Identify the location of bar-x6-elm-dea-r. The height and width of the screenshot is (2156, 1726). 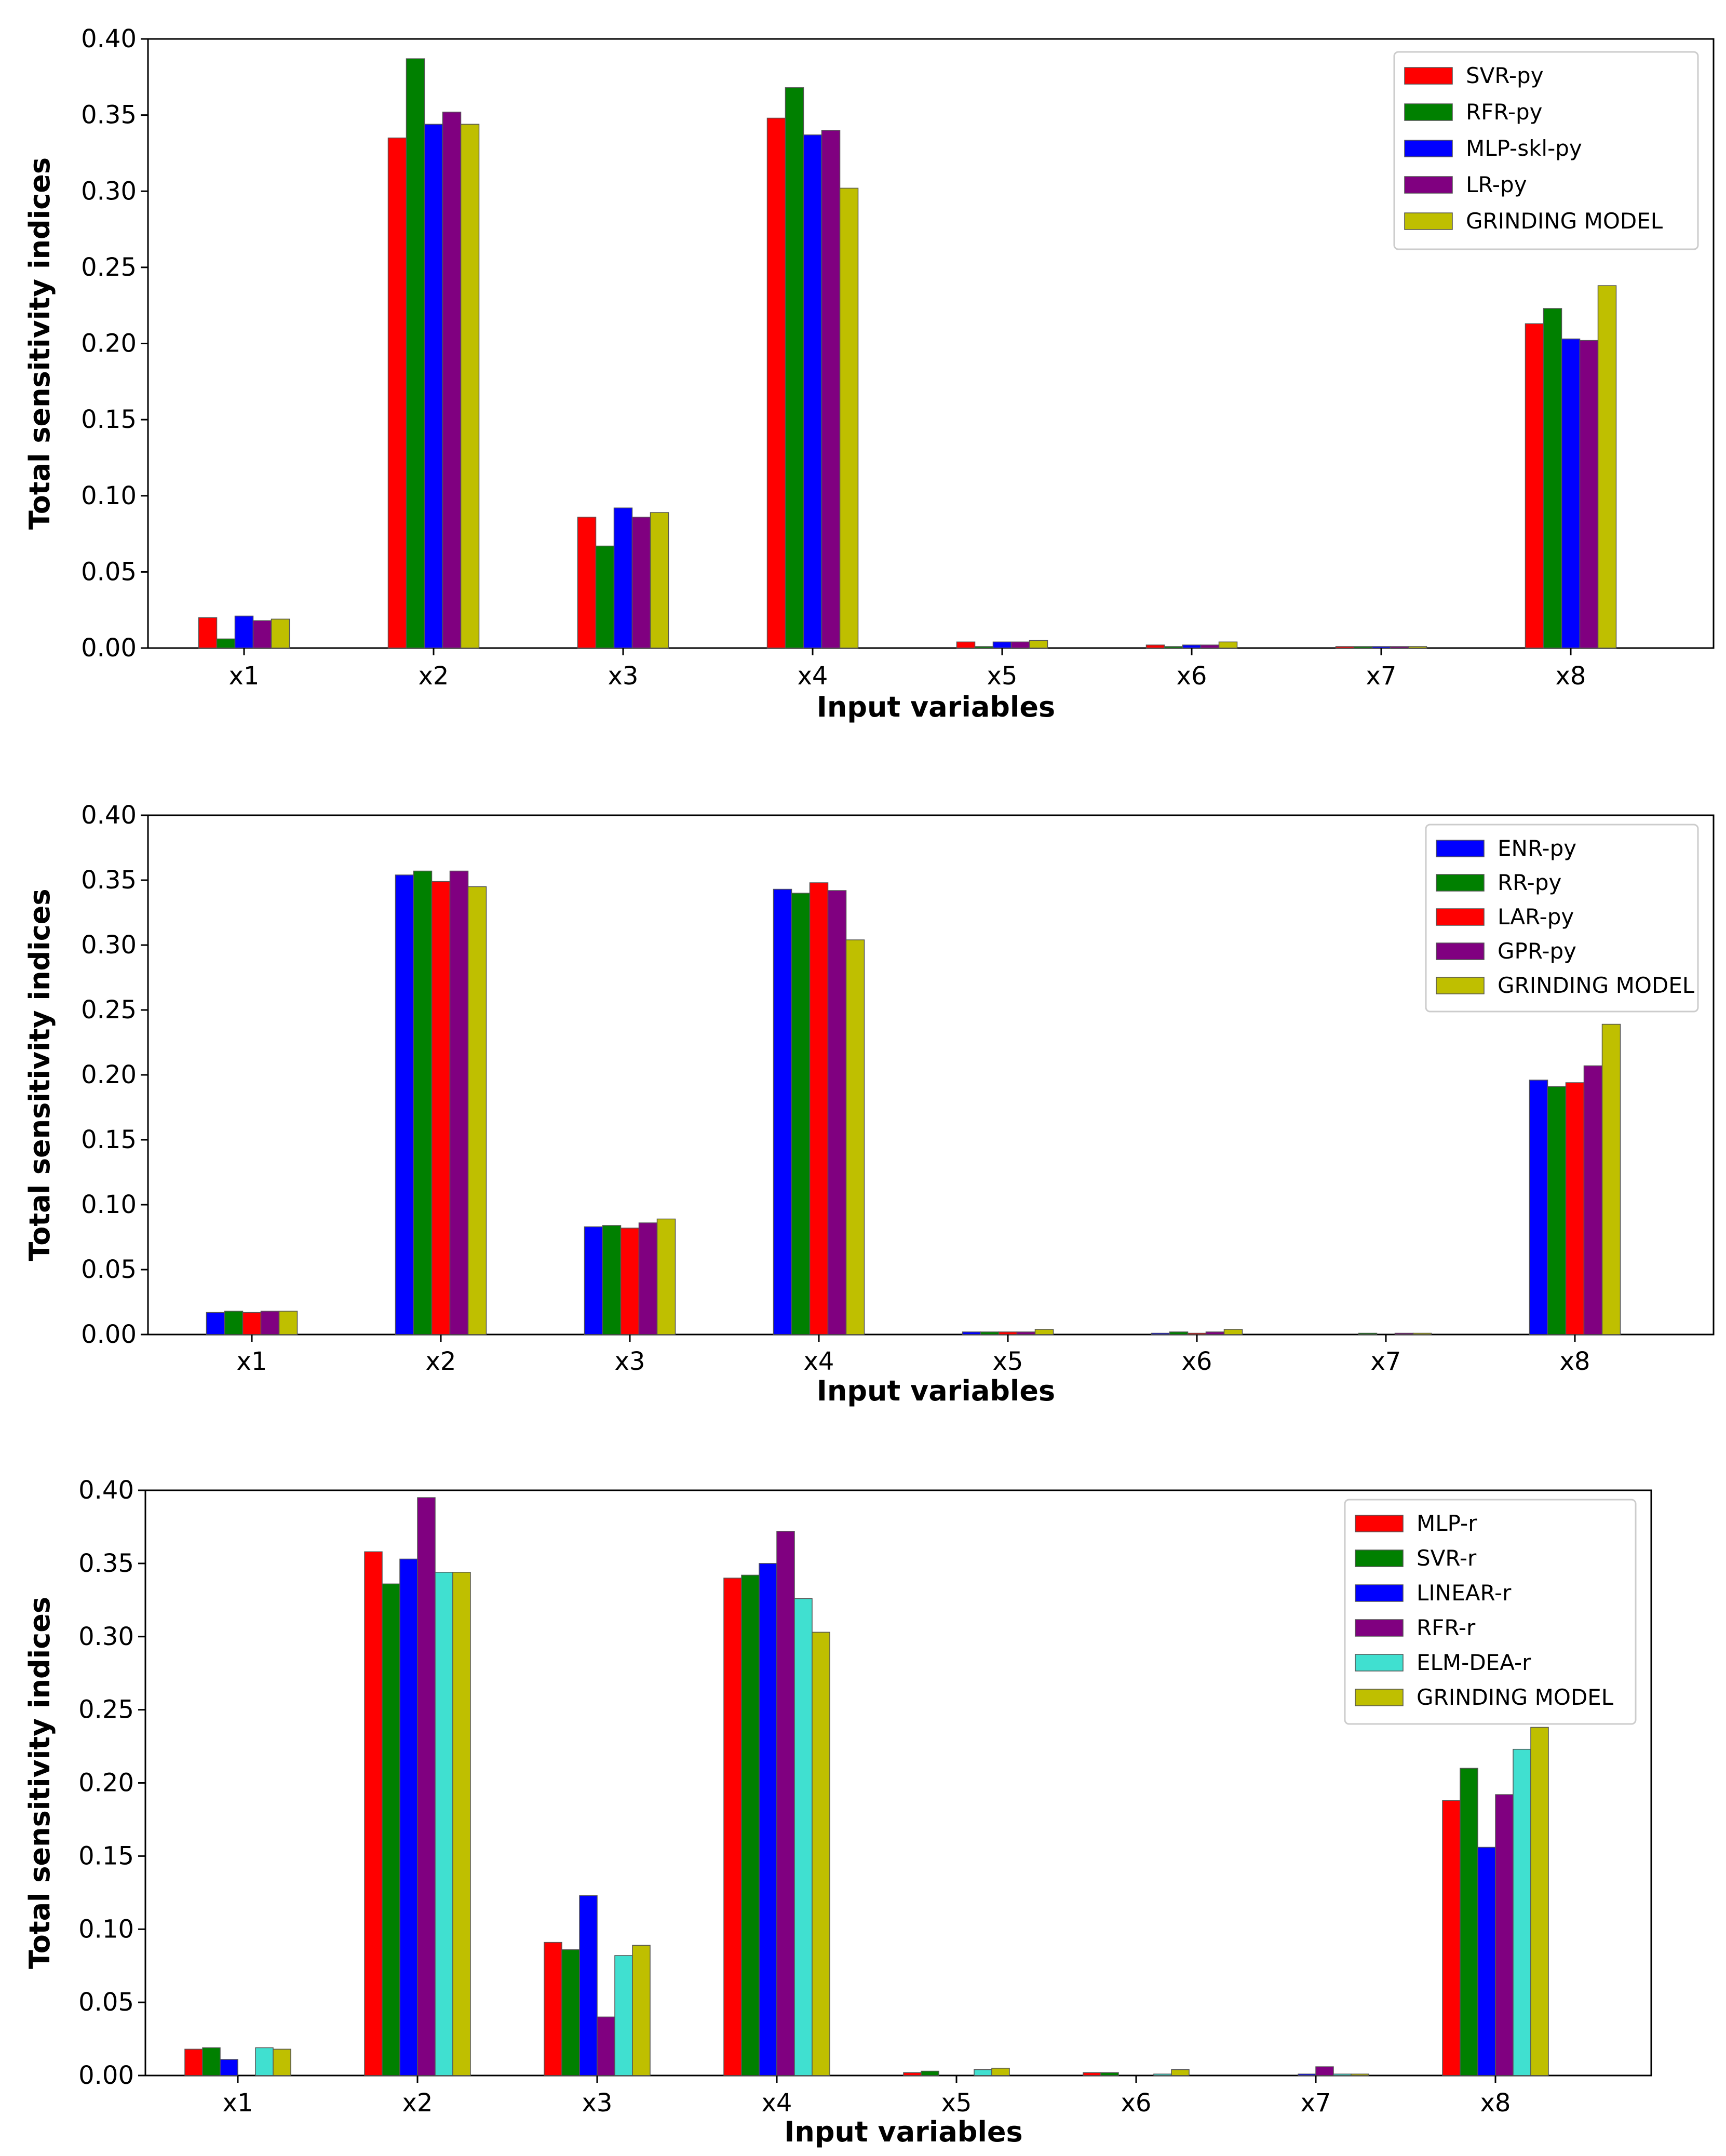
(1162, 2074).